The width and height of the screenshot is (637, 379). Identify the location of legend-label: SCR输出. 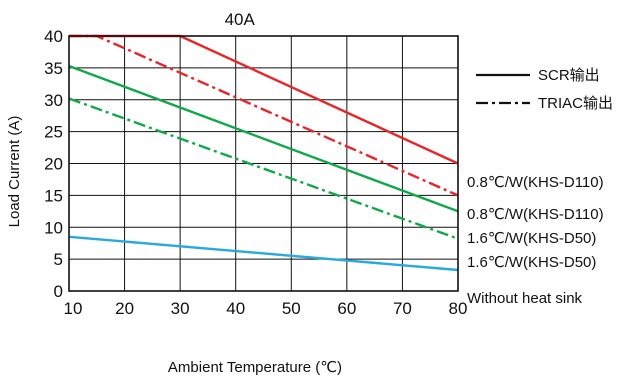
(569, 75).